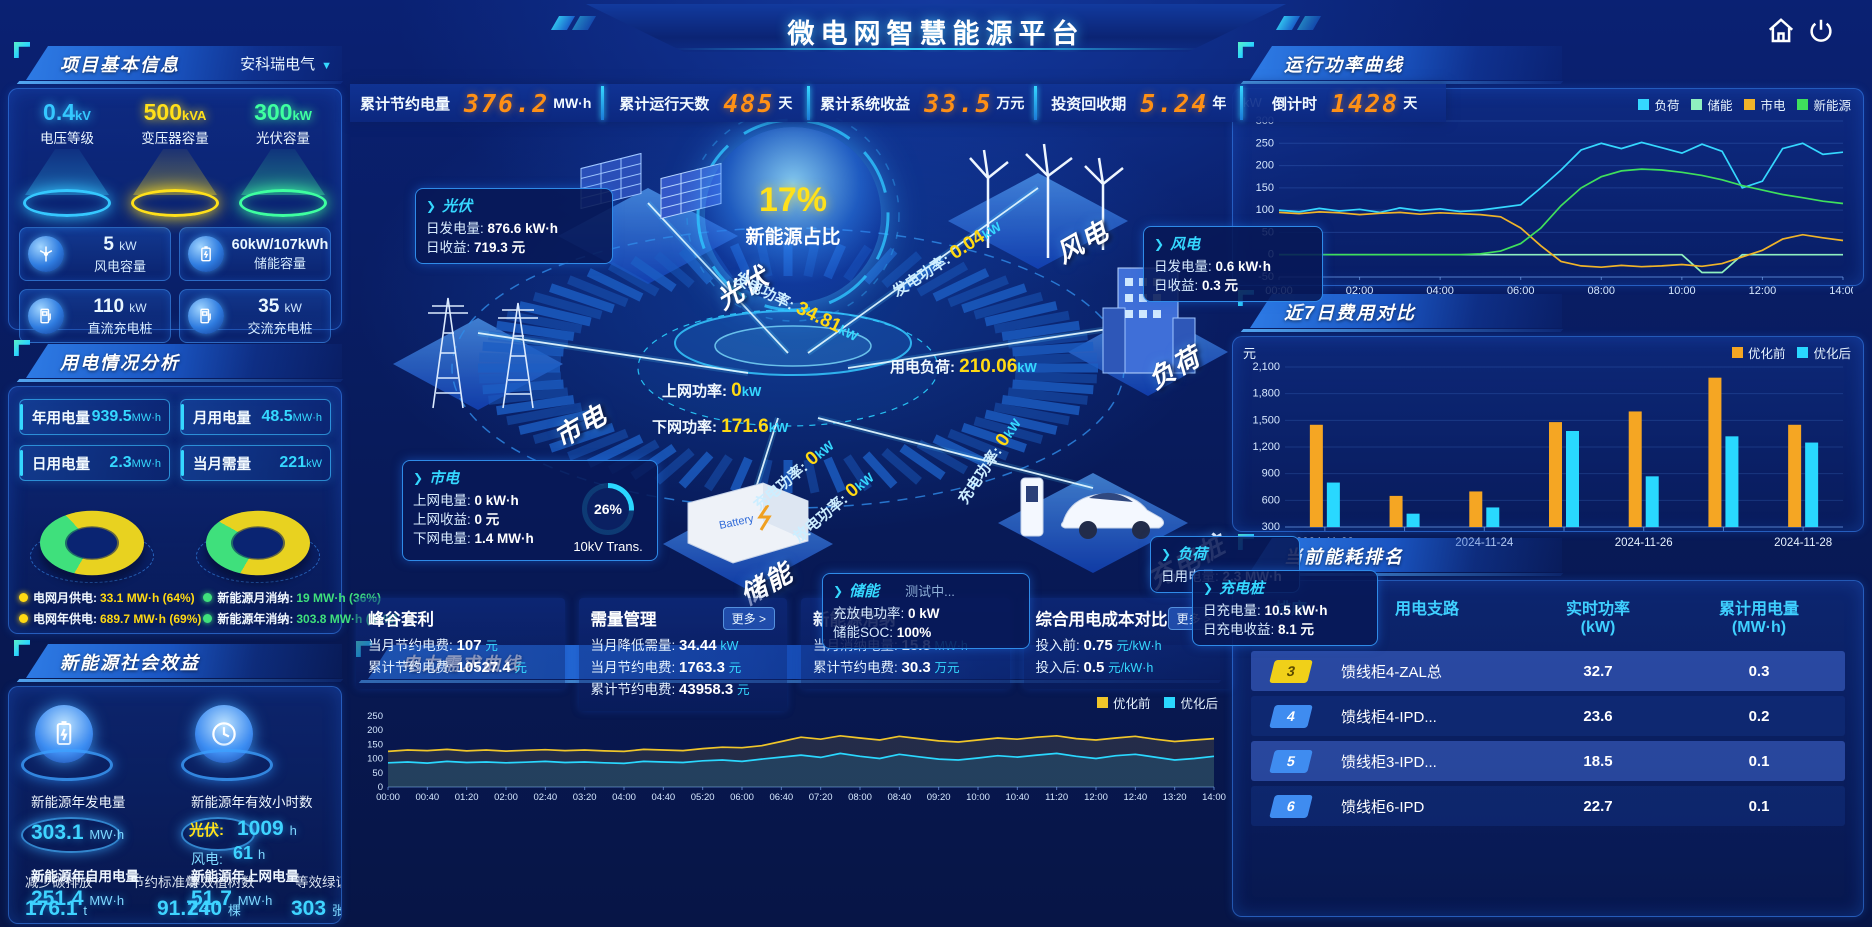 The width and height of the screenshot is (1872, 927). Describe the element at coordinates (460, 643) in the screenshot. I see `benefit-panel: 峰谷套利 当月节约电费: 107 元累计节约电费: 10527.4 元` at that location.